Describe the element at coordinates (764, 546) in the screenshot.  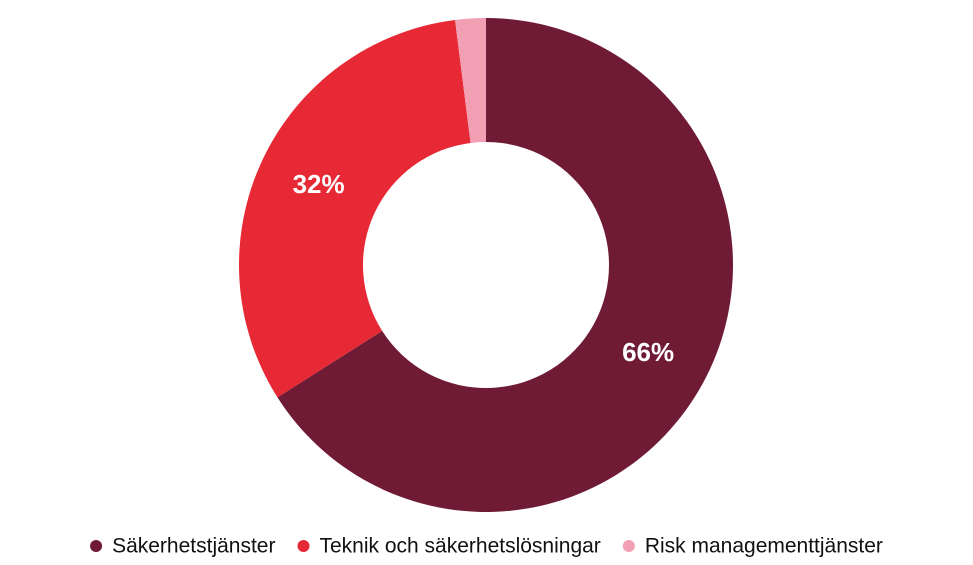
I see `legend-label: Risk managementtjänster` at that location.